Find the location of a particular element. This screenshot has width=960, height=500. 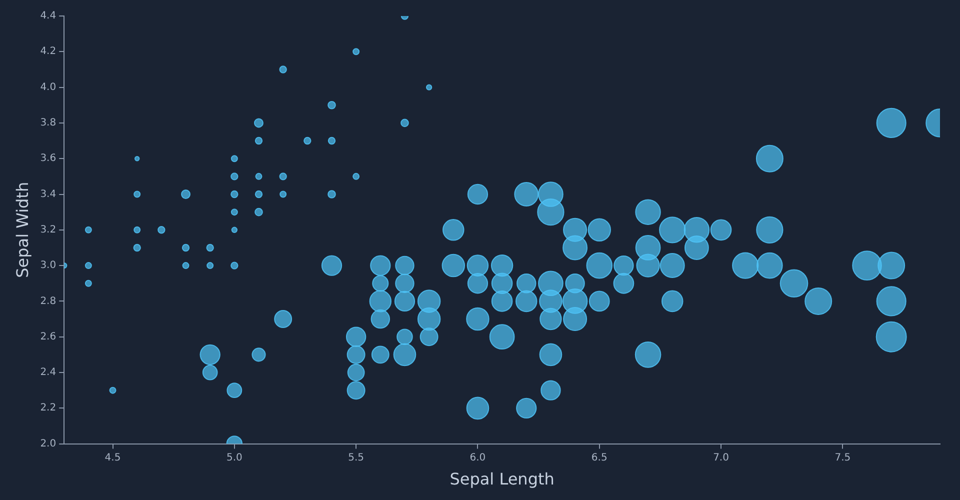

y-tick-label: 4.2 is located at coordinates (48, 52).